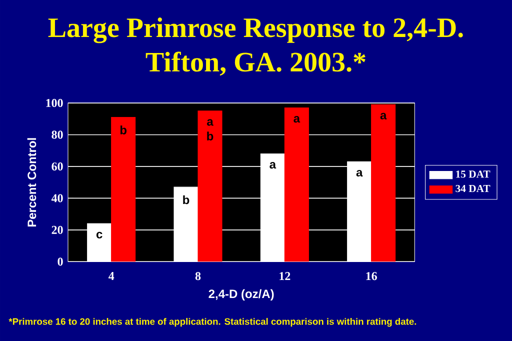  I want to click on legend-label: 34 DAT, so click(473, 188).